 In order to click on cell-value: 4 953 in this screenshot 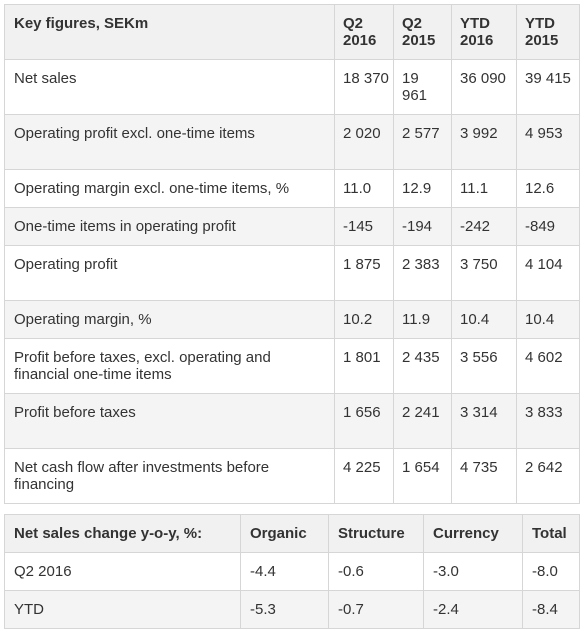, I will do `click(548, 142)`.